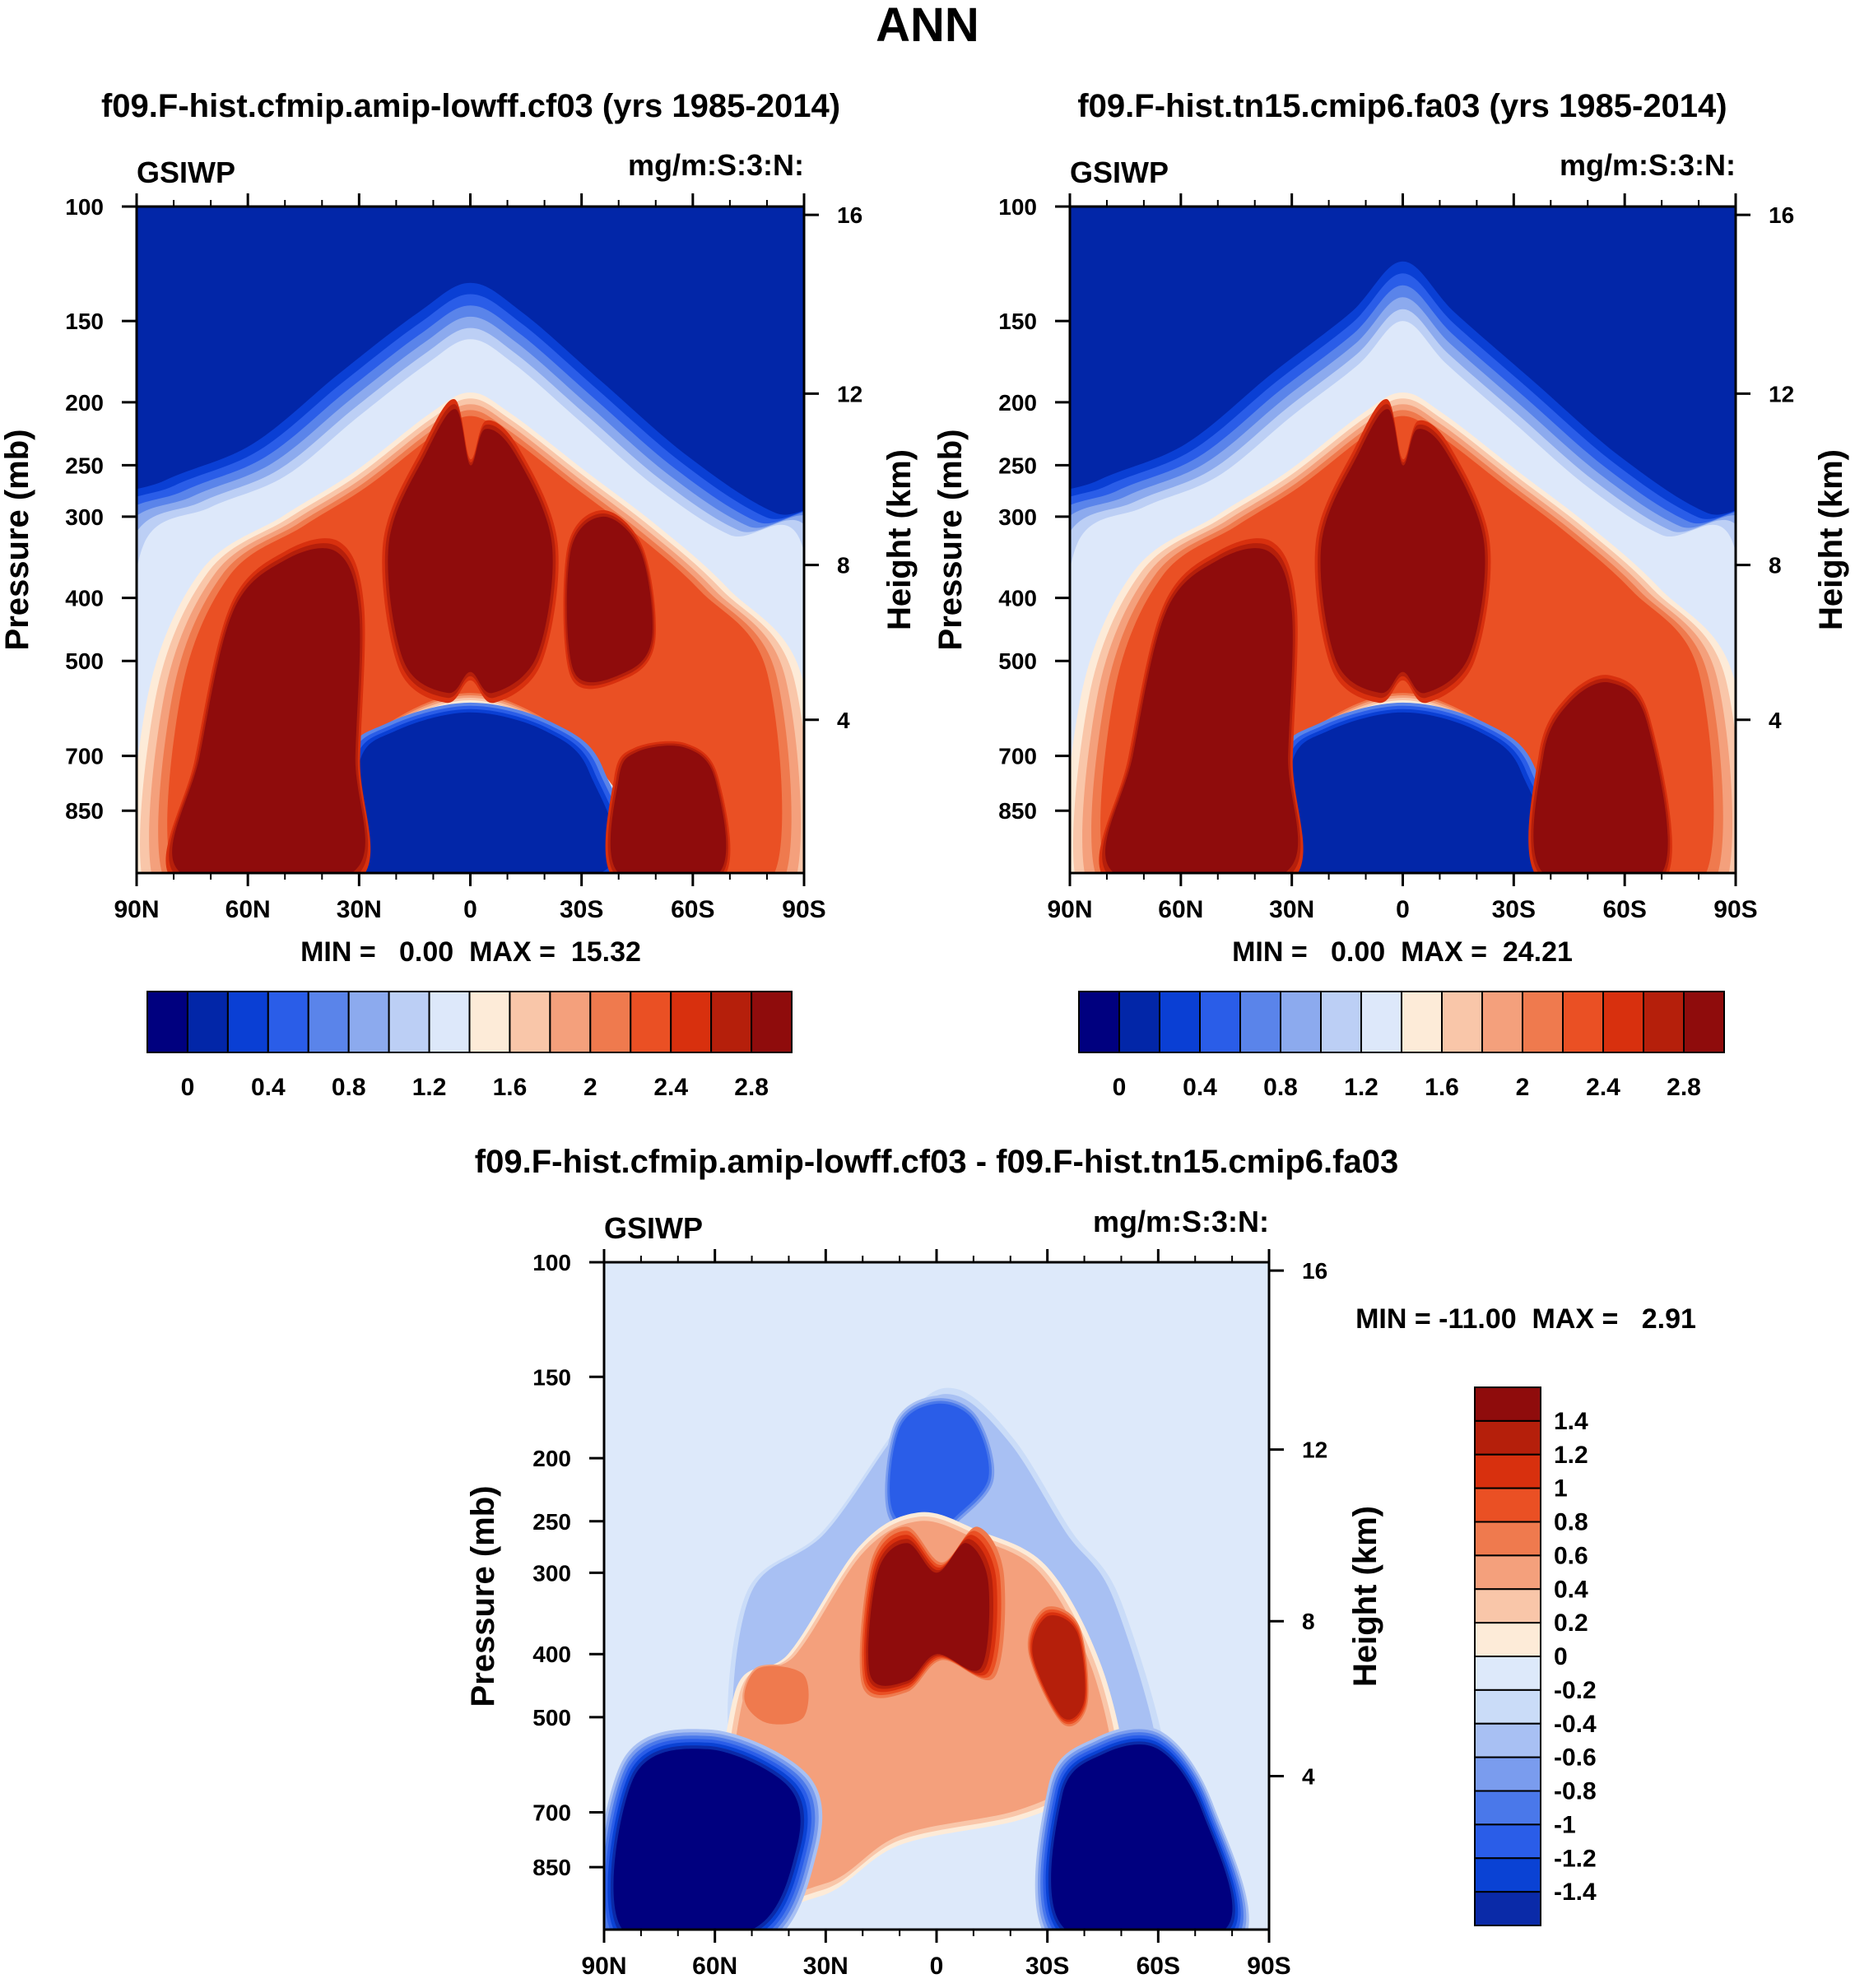 This screenshot has height=1988, width=1855. I want to click on panel-1-xtick-label: 30N, so click(359, 909).